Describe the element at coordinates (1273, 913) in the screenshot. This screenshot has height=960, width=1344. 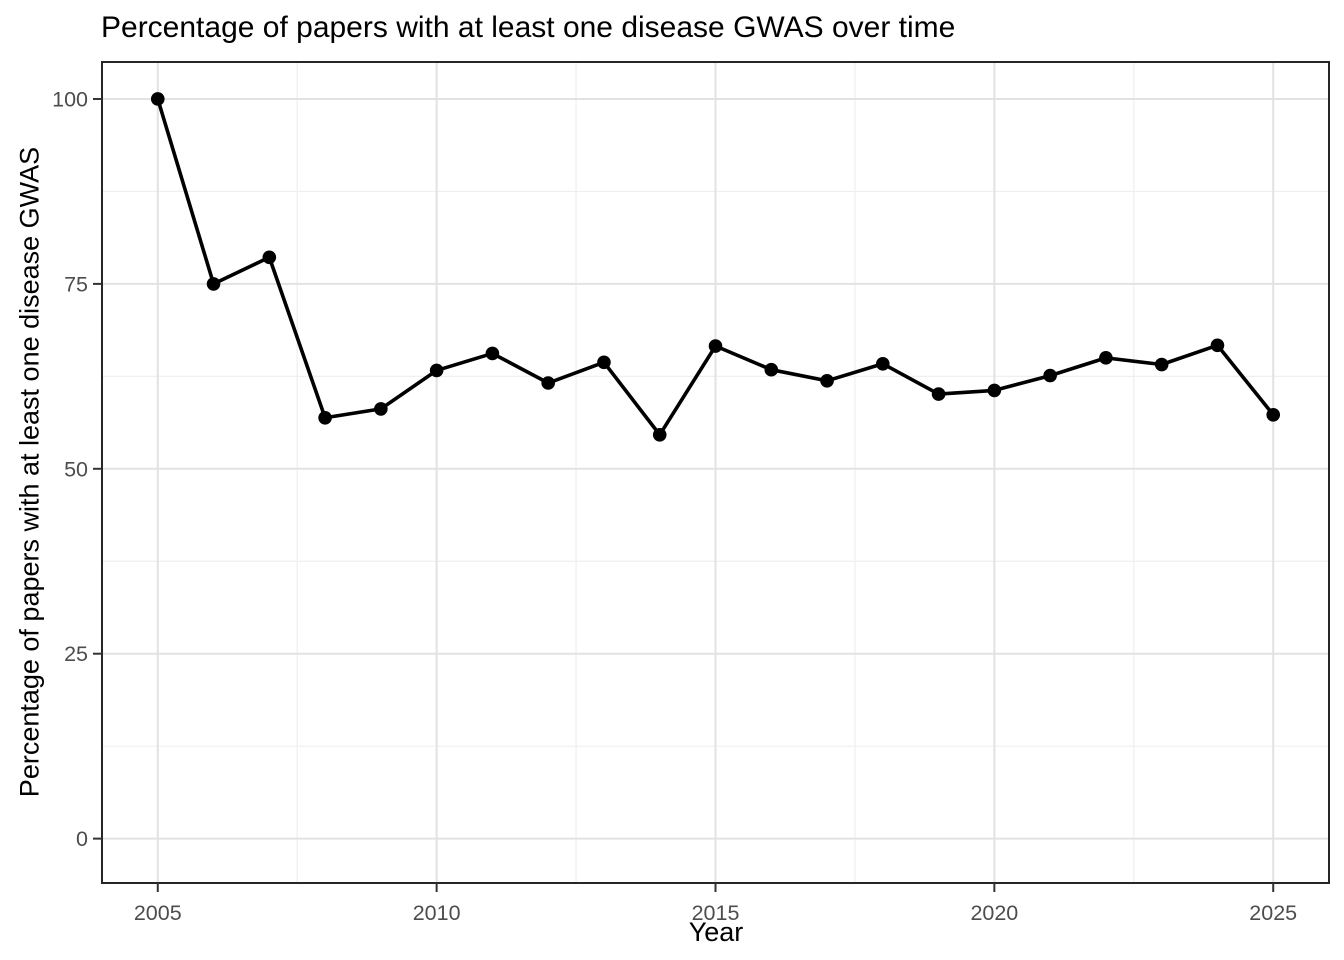
I see `x-tick-label: 2025` at that location.